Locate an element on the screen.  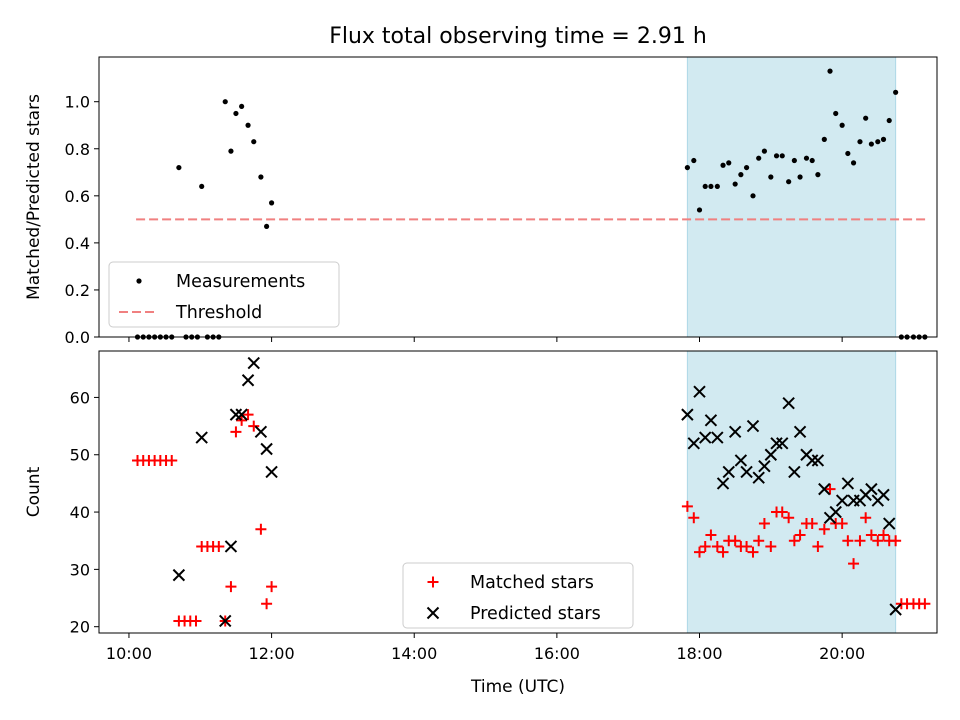
y-tick-label: 0.0 is located at coordinates (77, 337).